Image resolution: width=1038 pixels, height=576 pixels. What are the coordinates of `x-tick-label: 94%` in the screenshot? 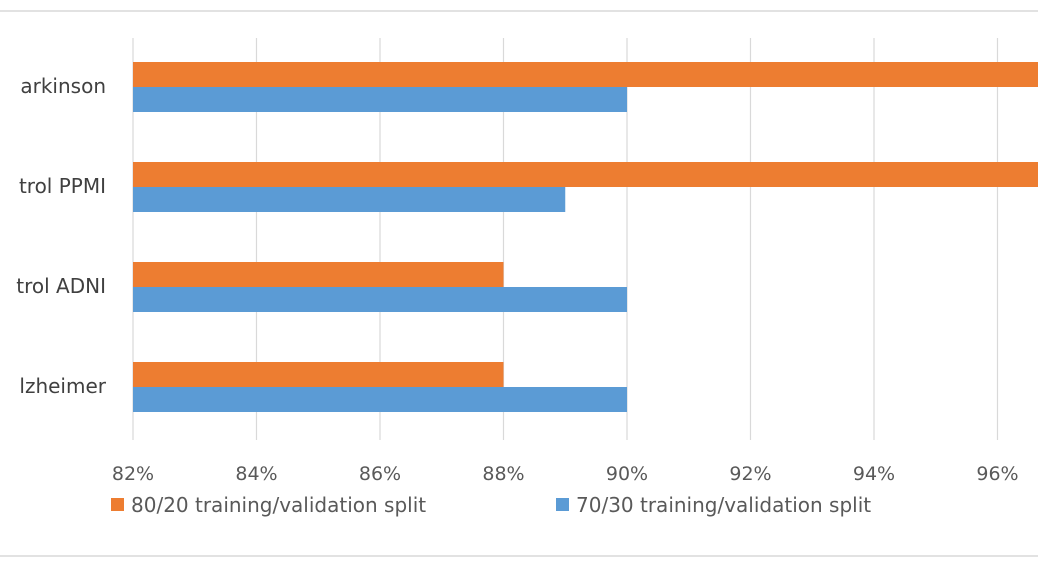 It's located at (874, 474).